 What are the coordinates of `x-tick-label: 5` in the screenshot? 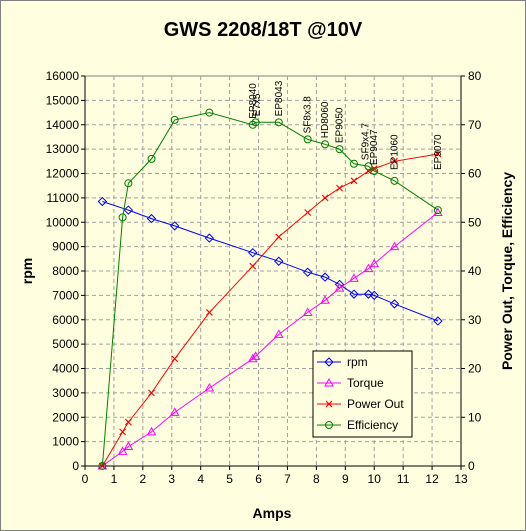 It's located at (229, 479).